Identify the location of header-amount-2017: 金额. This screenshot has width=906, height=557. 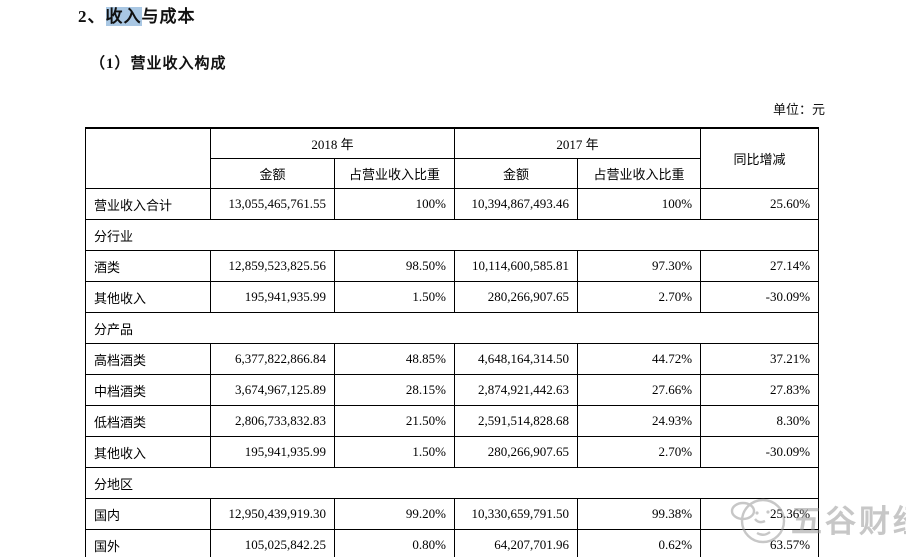
(516, 173).